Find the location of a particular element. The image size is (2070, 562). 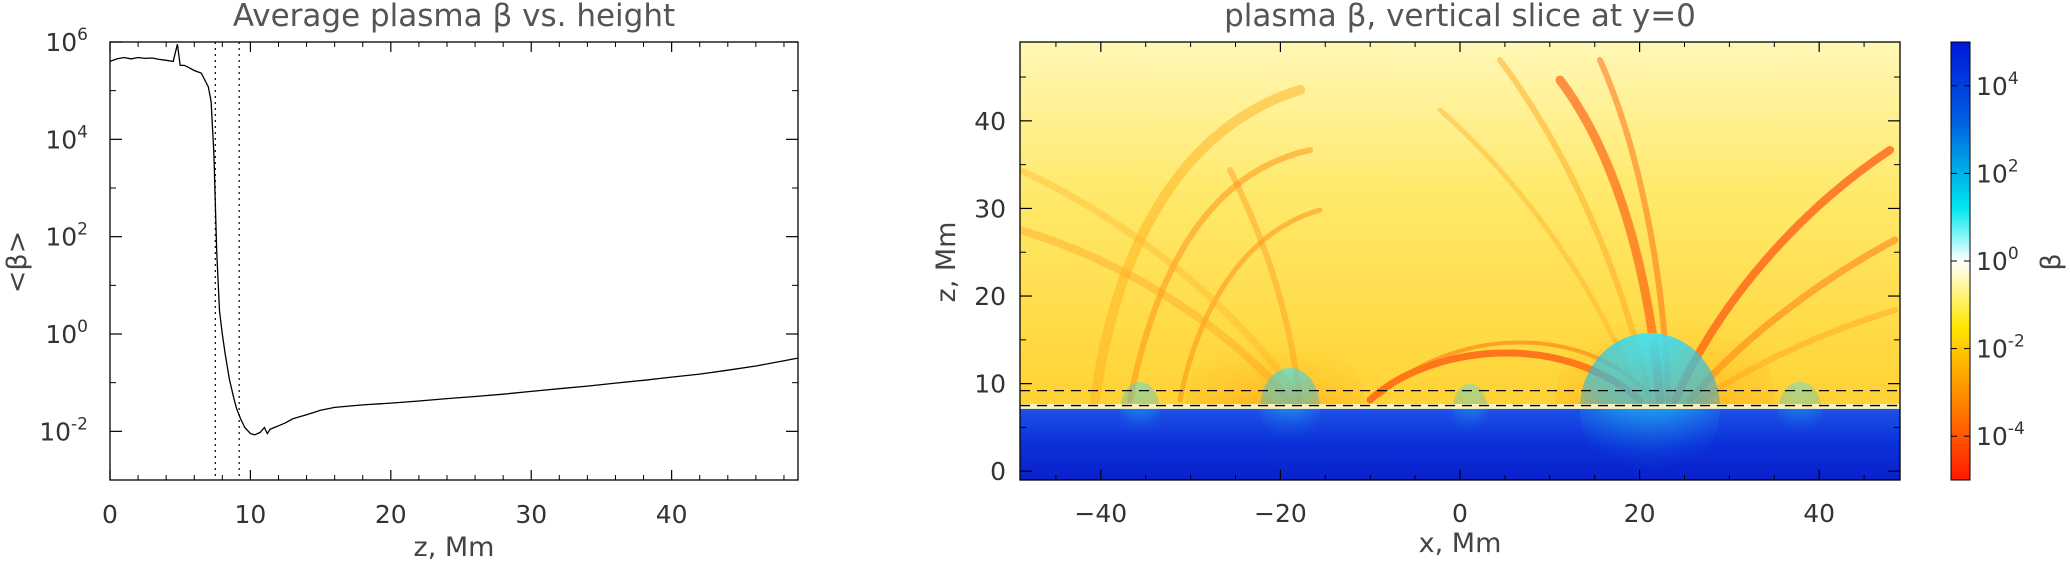

line-chart-x-axis-label: z, Mm is located at coordinates (454, 547).